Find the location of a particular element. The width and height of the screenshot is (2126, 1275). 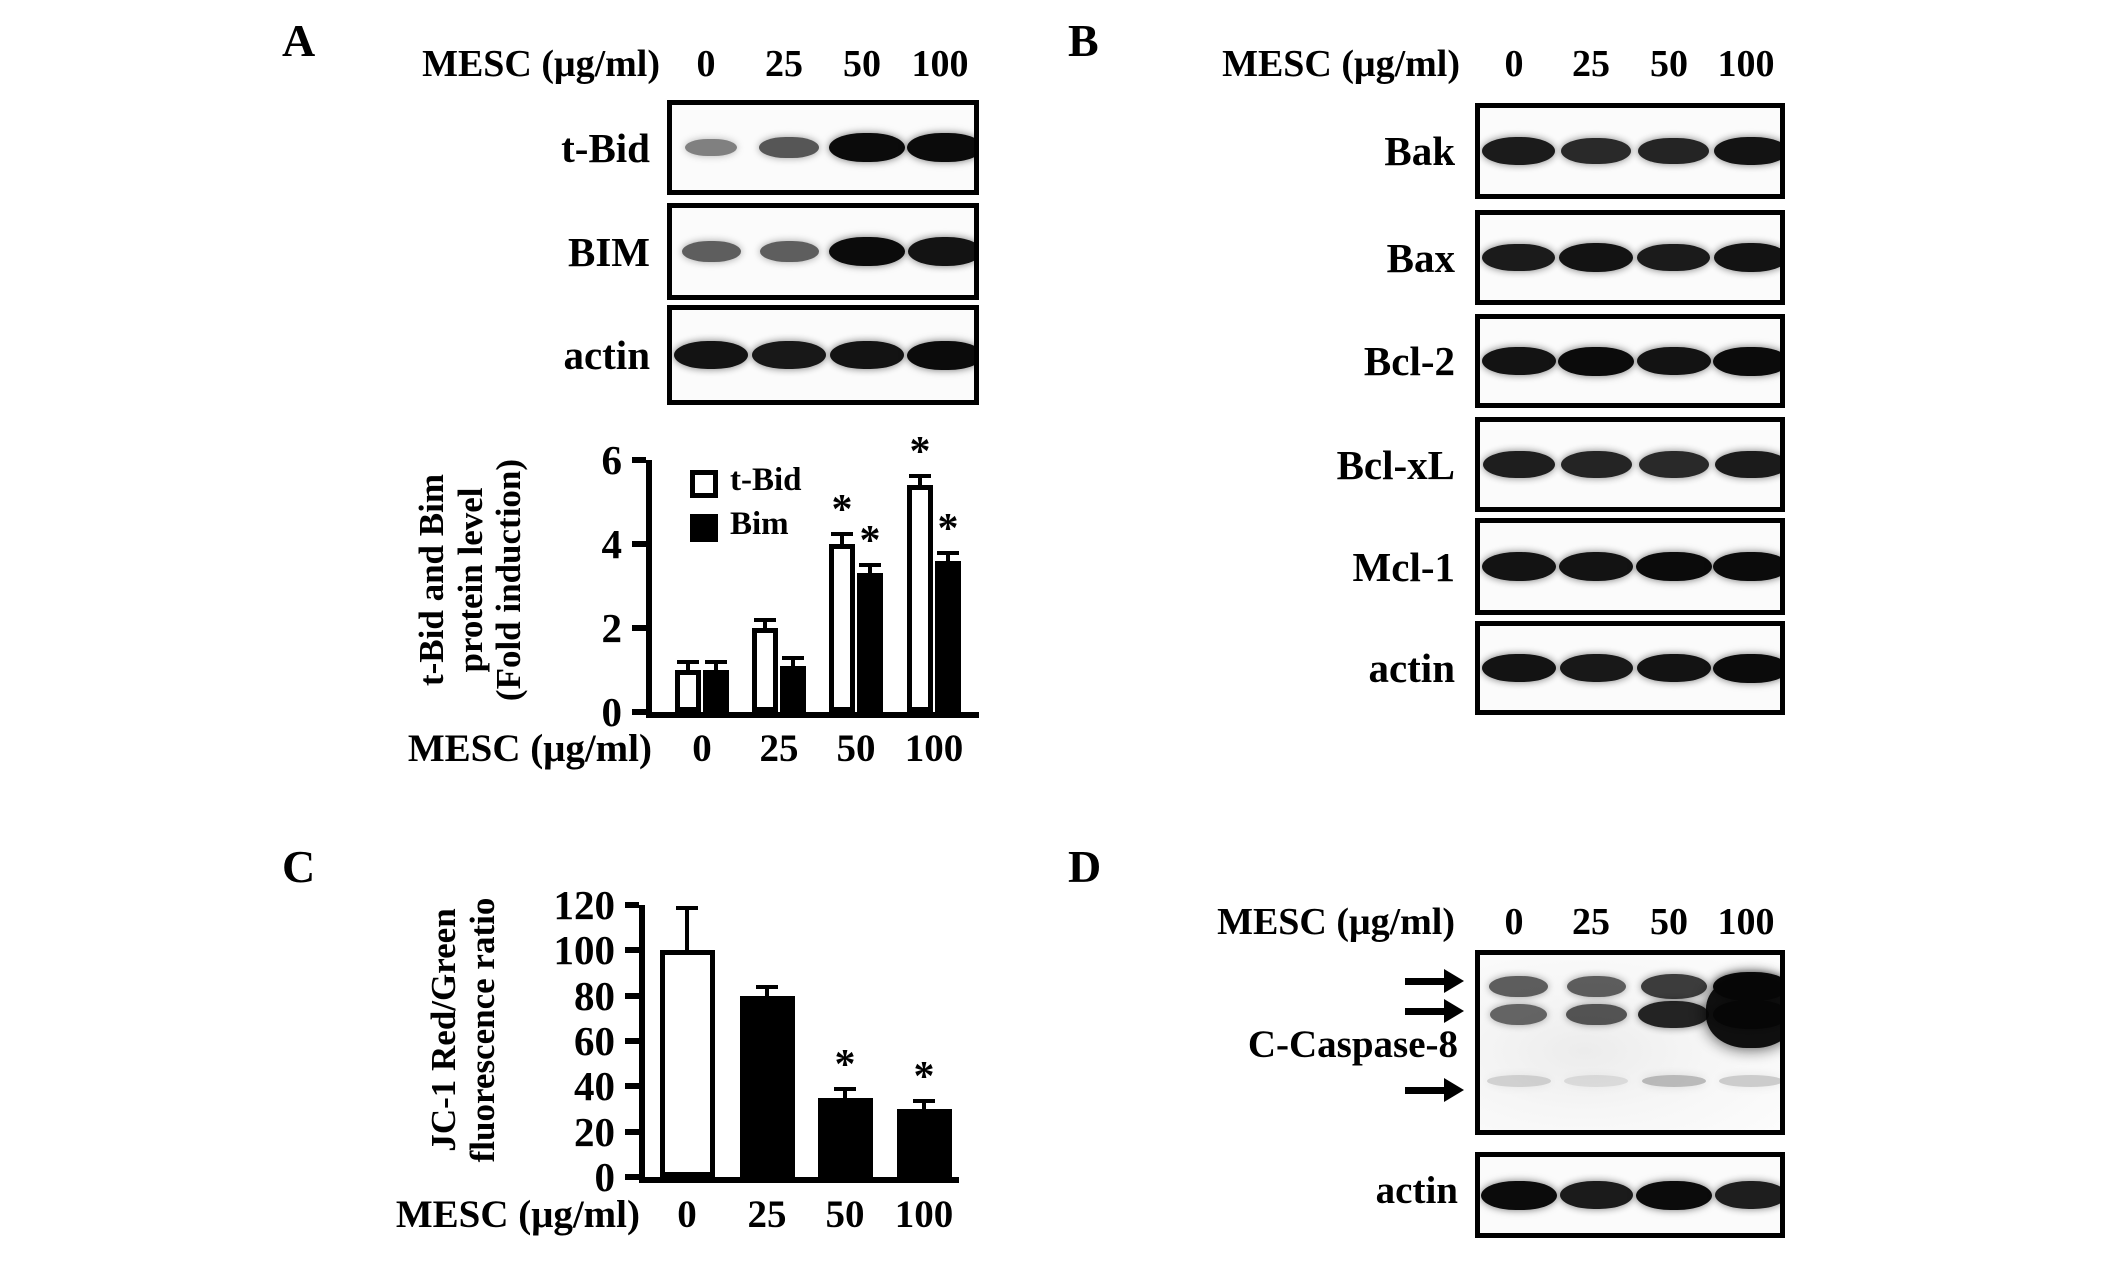

ylabel-line: protein level is located at coordinates (470, 580).